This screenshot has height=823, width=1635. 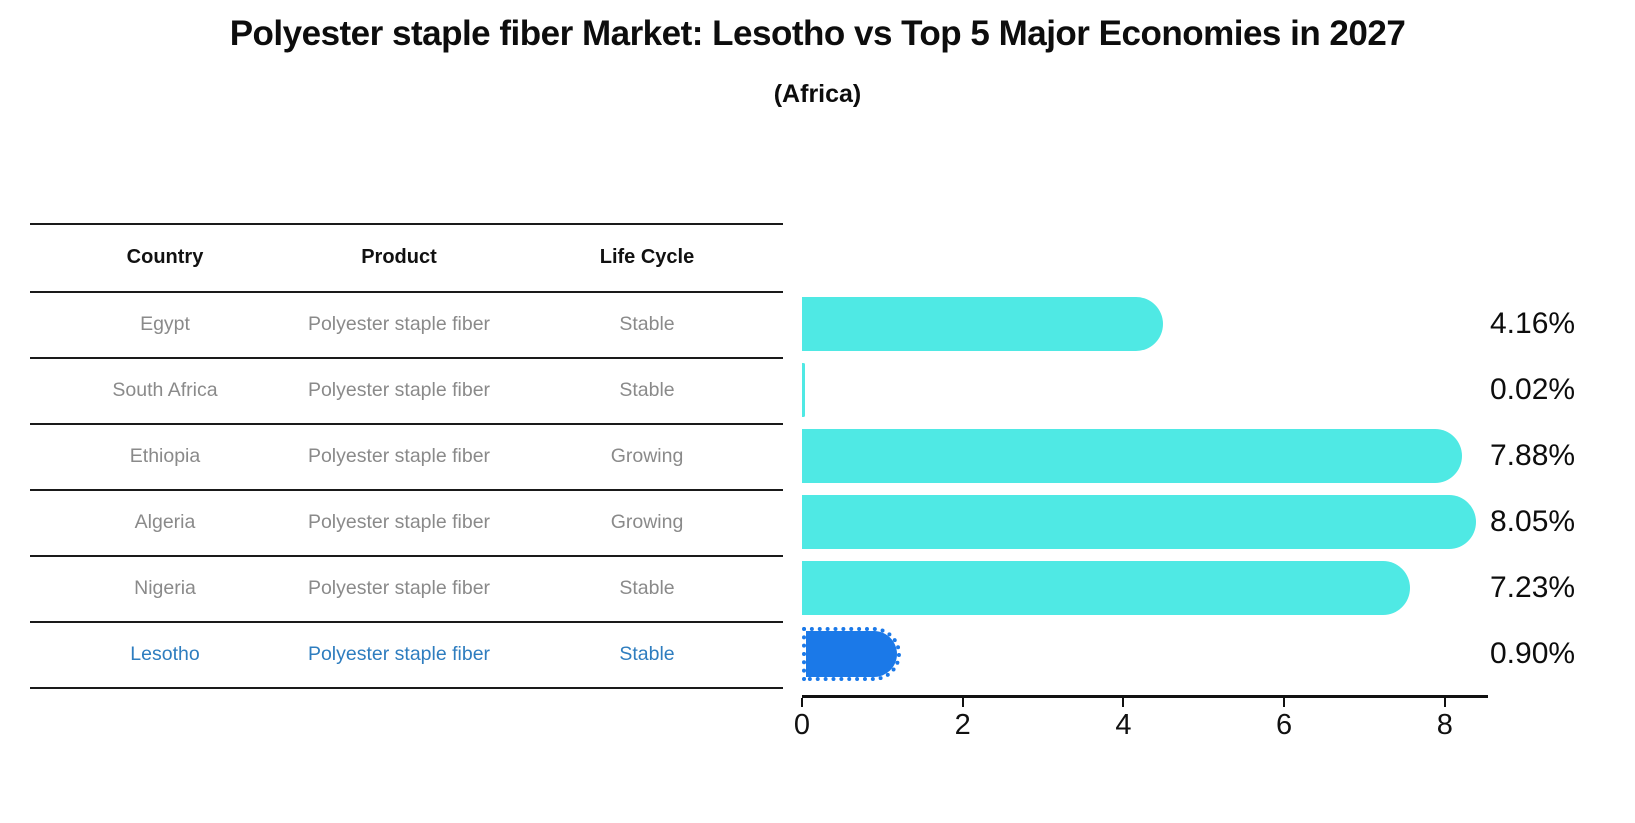 I want to click on table-row-nigeria: Nigeria Polyester staple fiber Stable, so click(x=406, y=588).